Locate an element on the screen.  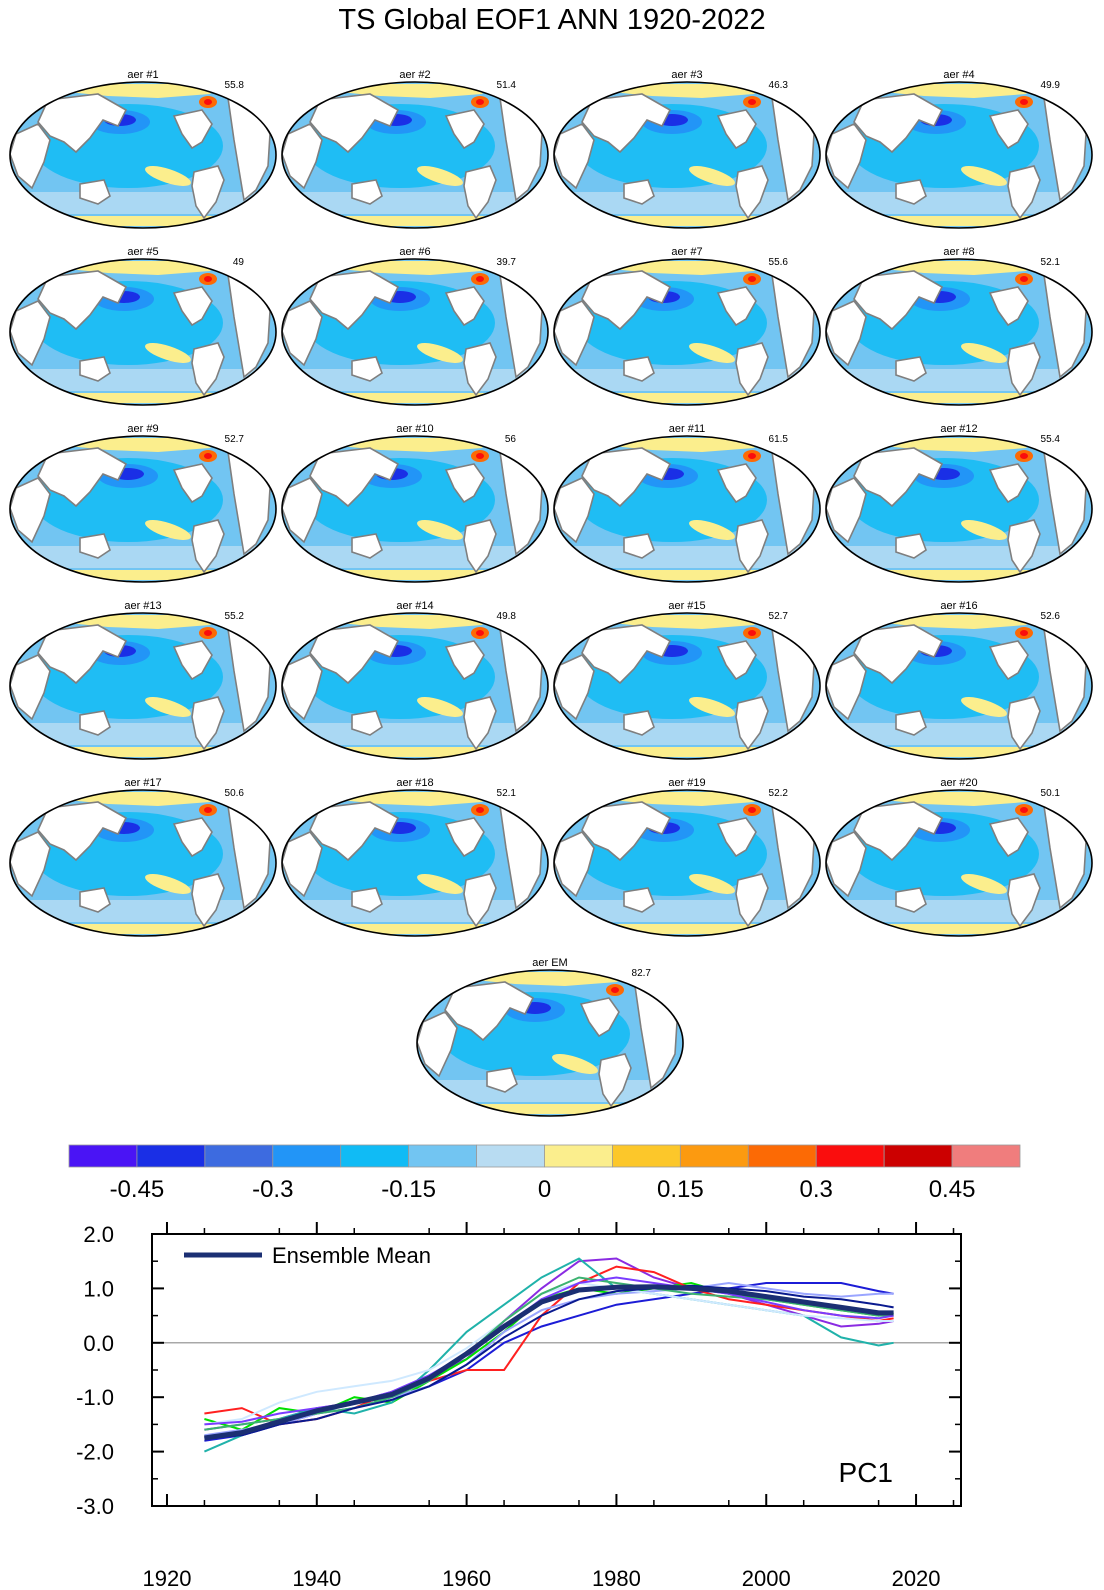
map-label: aer #20 is located at coordinates (958, 783).